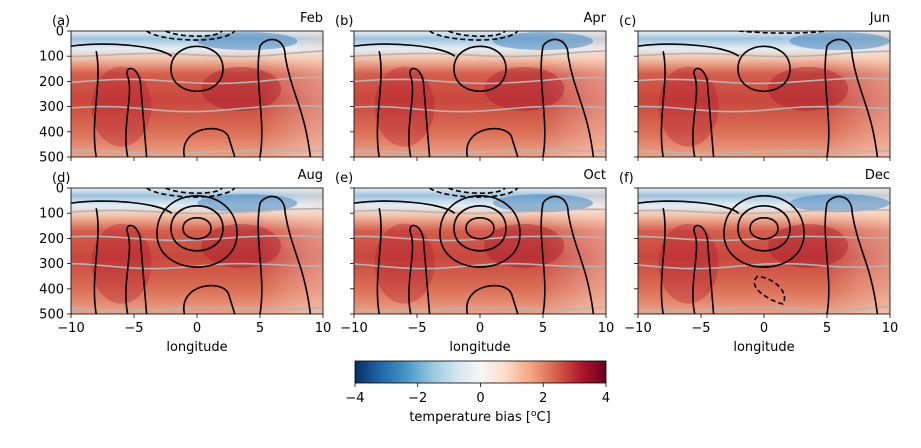 The width and height of the screenshot is (921, 448). I want to click on y-tick-label: 400, so click(51, 132).